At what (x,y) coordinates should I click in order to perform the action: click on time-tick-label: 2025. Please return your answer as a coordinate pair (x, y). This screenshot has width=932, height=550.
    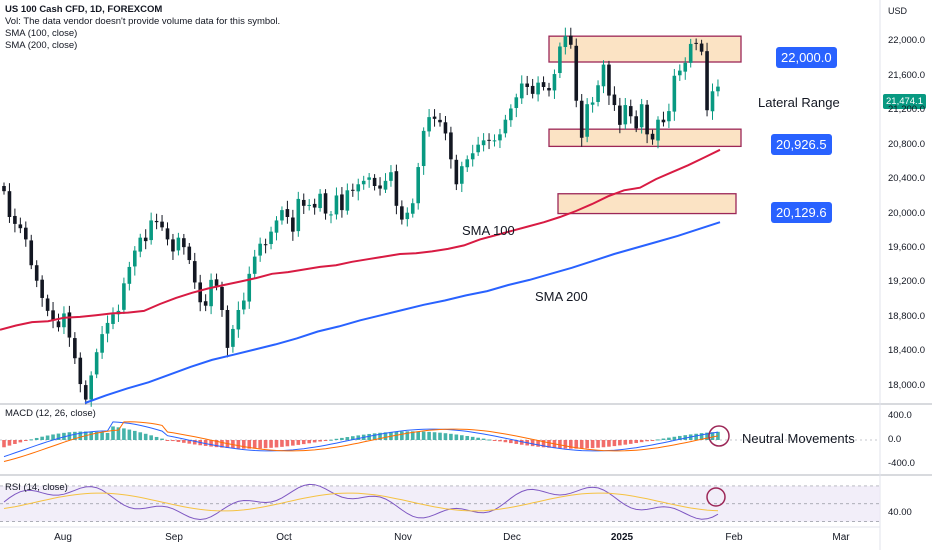
    Looking at the image, I should click on (622, 537).